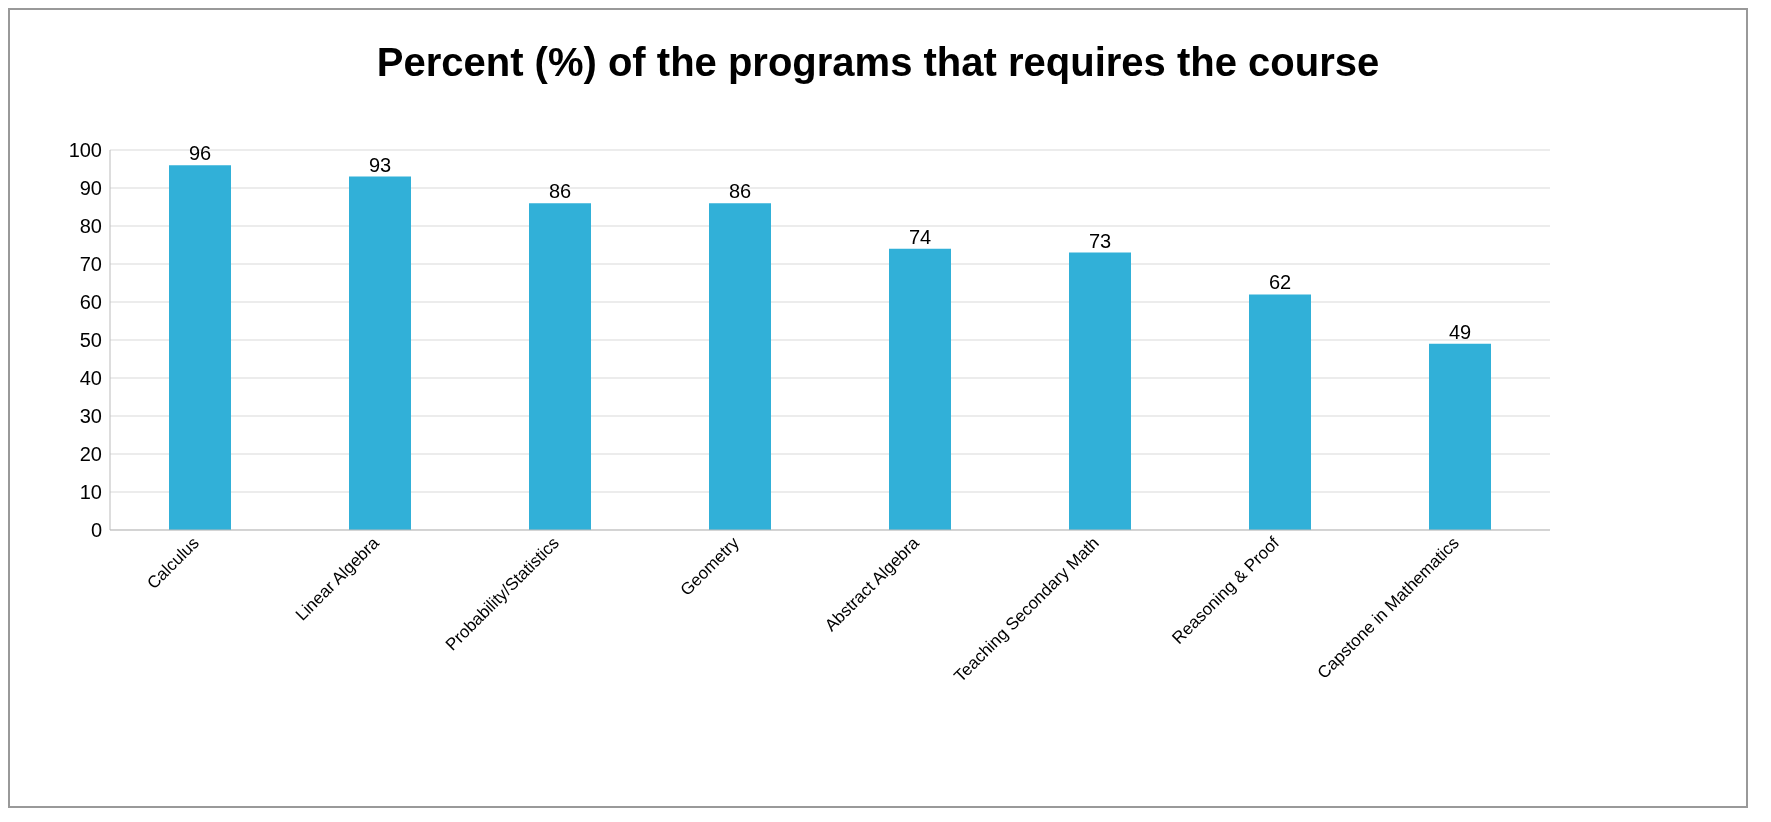 This screenshot has width=1771, height=822. Describe the element at coordinates (1460, 331) in the screenshot. I see `data-label: 49` at that location.